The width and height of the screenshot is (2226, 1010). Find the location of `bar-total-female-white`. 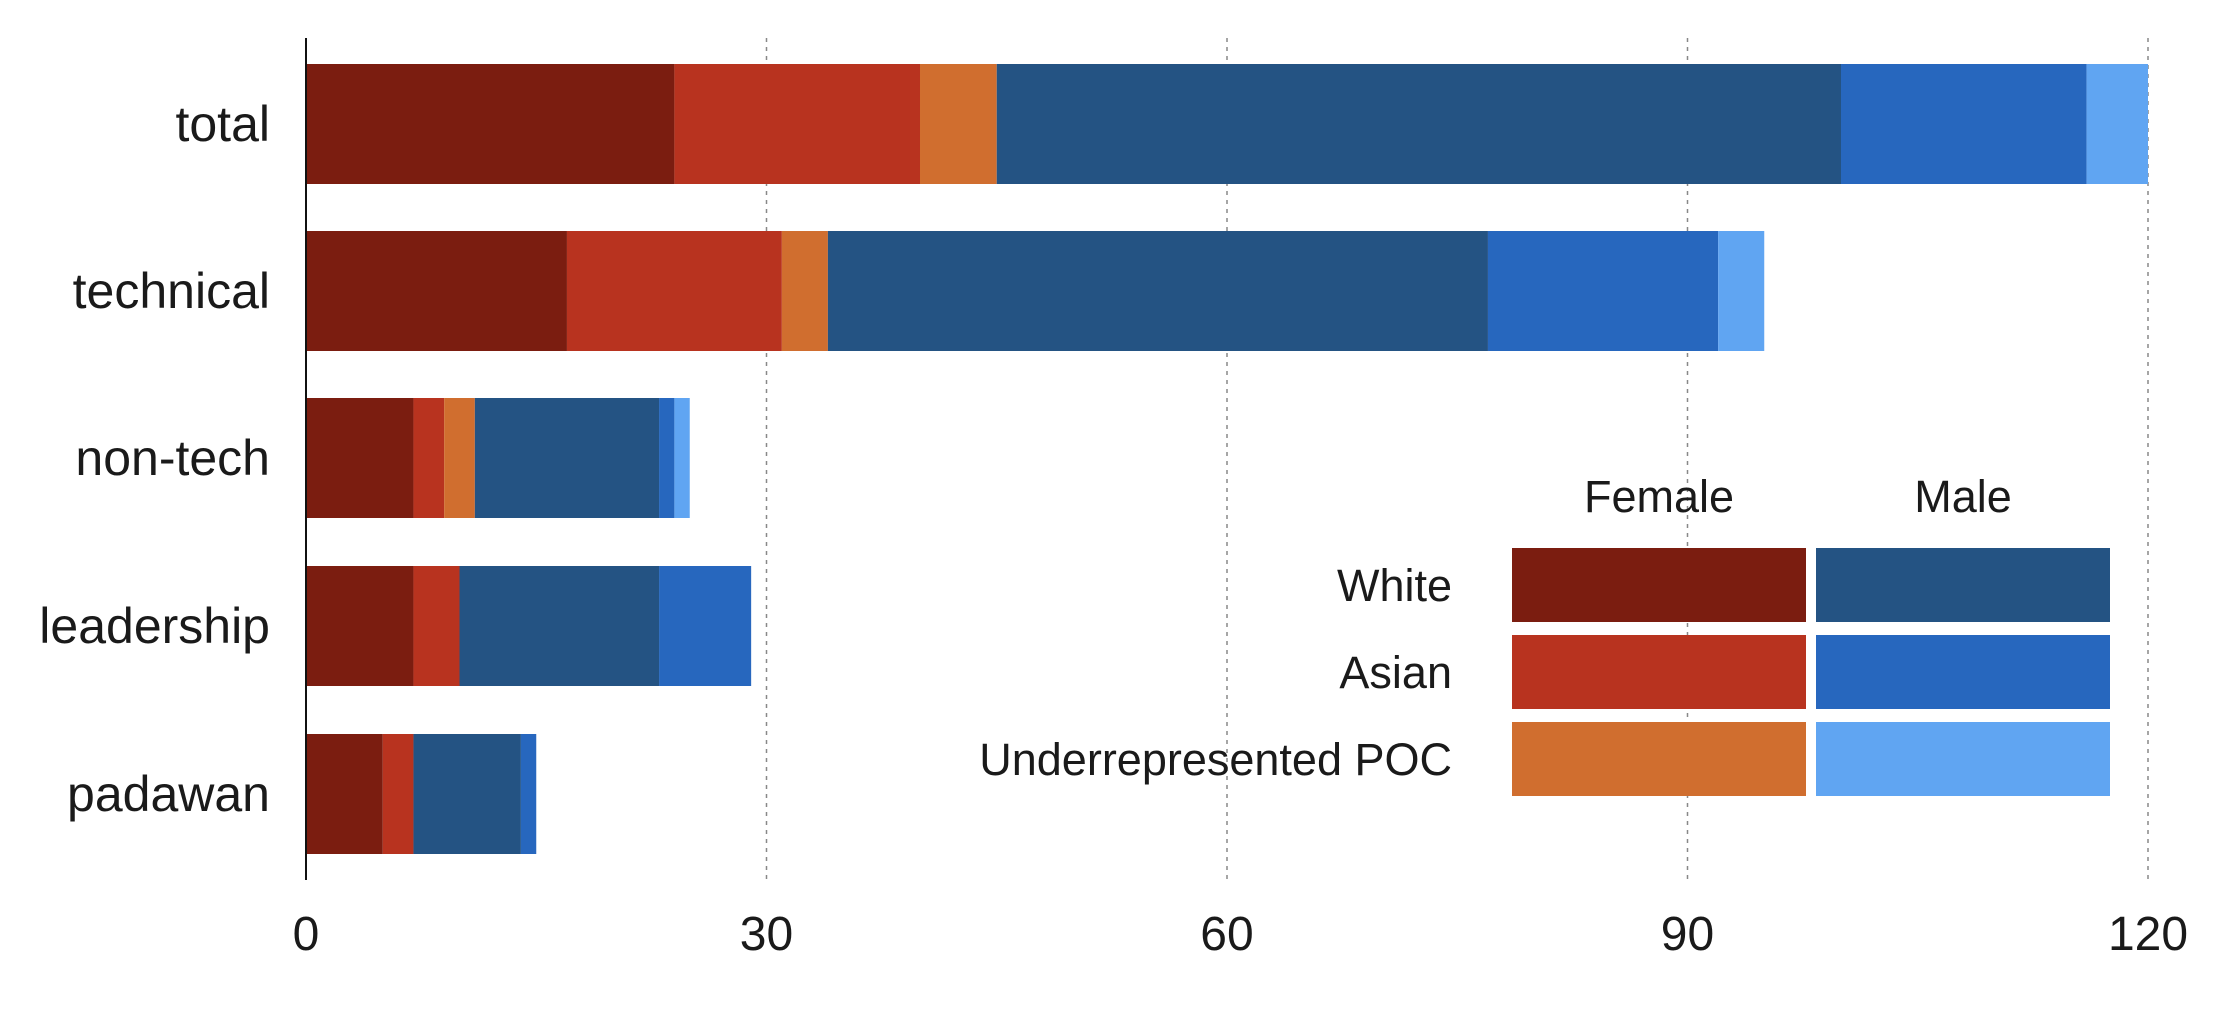

bar-total-female-white is located at coordinates (490, 124).